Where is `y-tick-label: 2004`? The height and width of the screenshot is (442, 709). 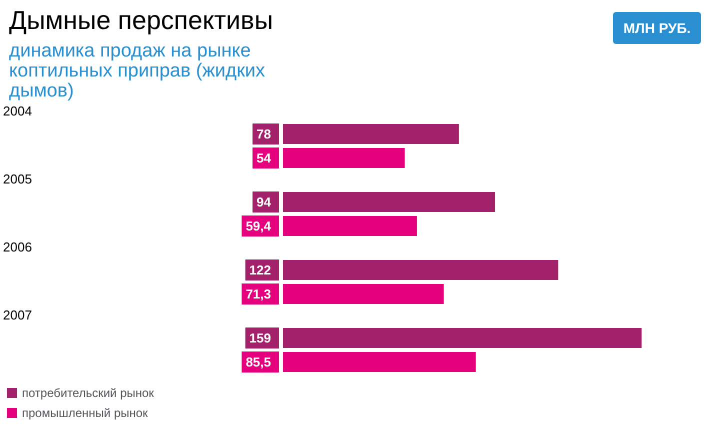 y-tick-label: 2004 is located at coordinates (17, 111).